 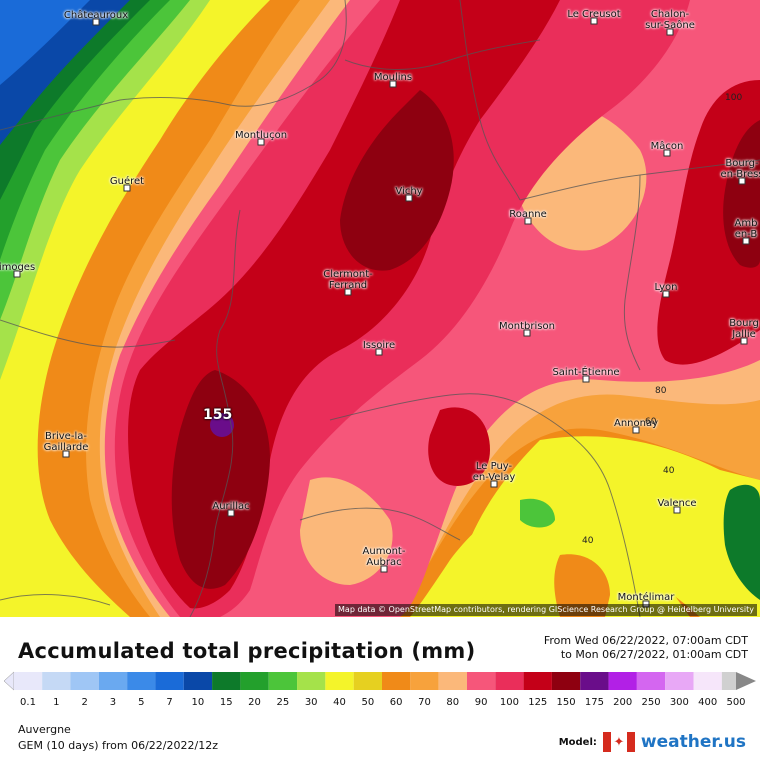 What do you see at coordinates (348, 280) in the screenshot?
I see `city-label: Clermont- Ferrand` at bounding box center [348, 280].